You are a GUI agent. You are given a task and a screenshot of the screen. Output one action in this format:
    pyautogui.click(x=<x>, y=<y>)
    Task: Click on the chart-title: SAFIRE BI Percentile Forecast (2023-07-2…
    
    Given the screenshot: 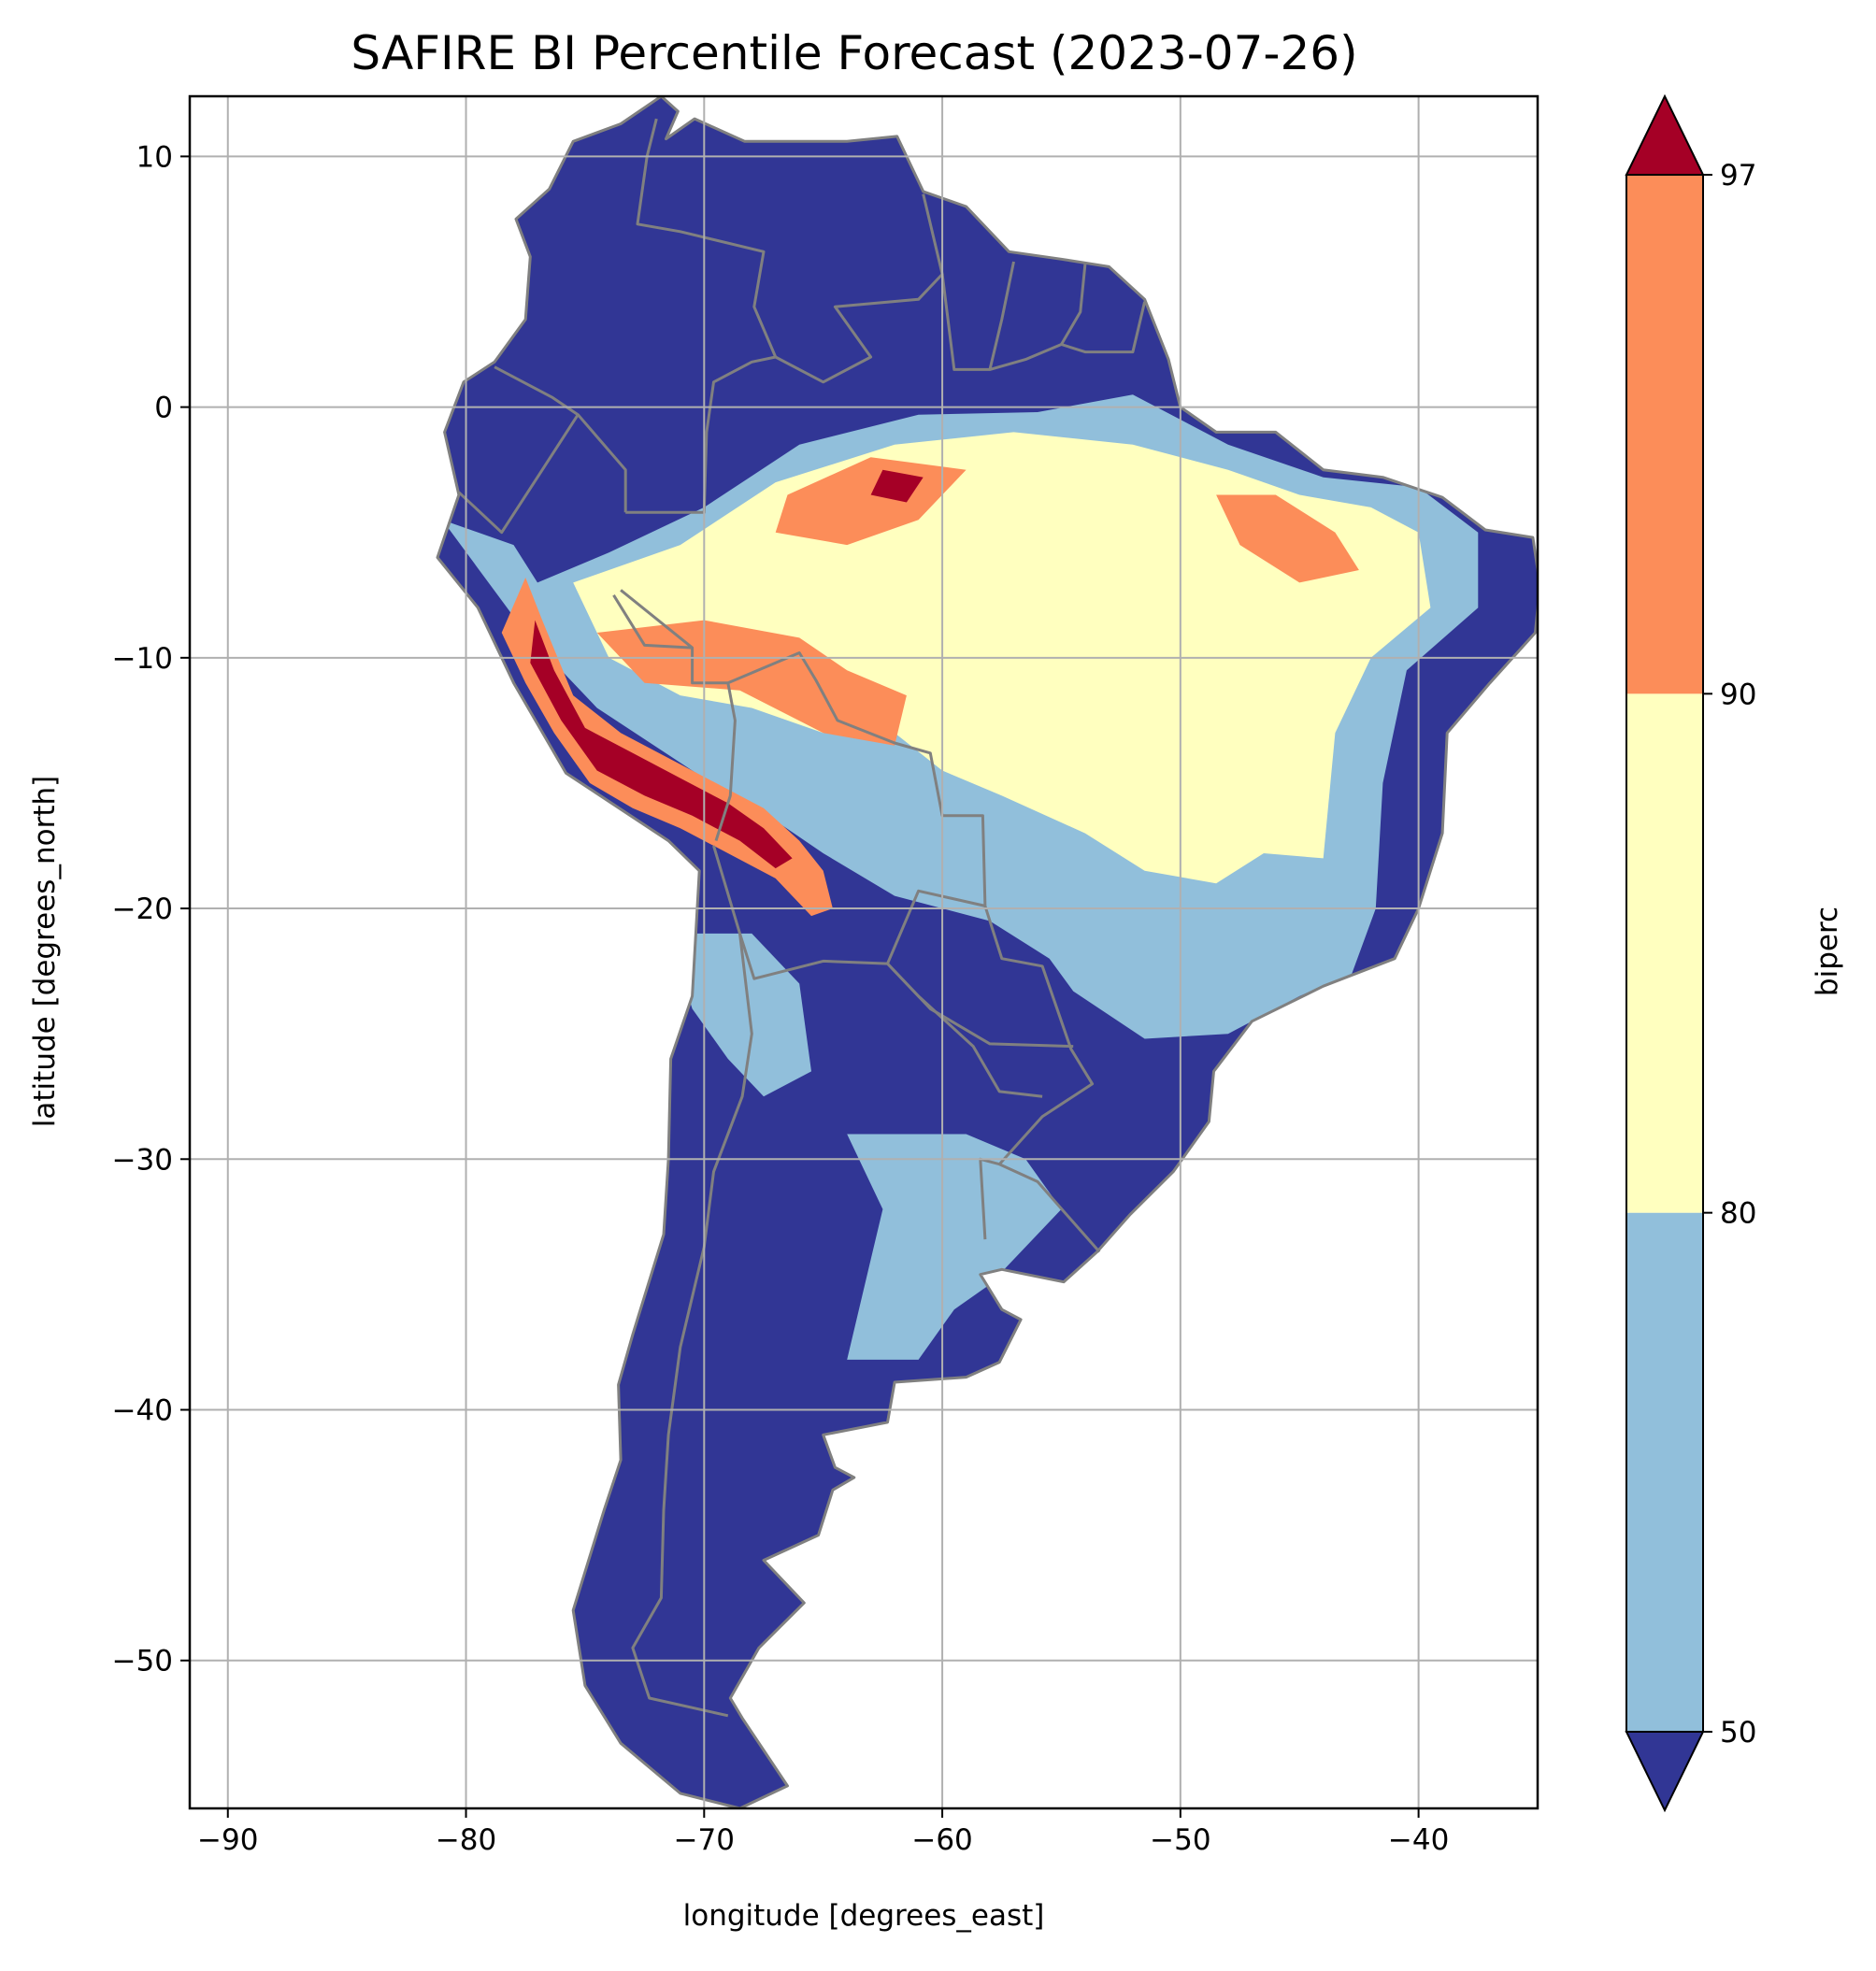 What is the action you would take?
    pyautogui.click(x=854, y=53)
    